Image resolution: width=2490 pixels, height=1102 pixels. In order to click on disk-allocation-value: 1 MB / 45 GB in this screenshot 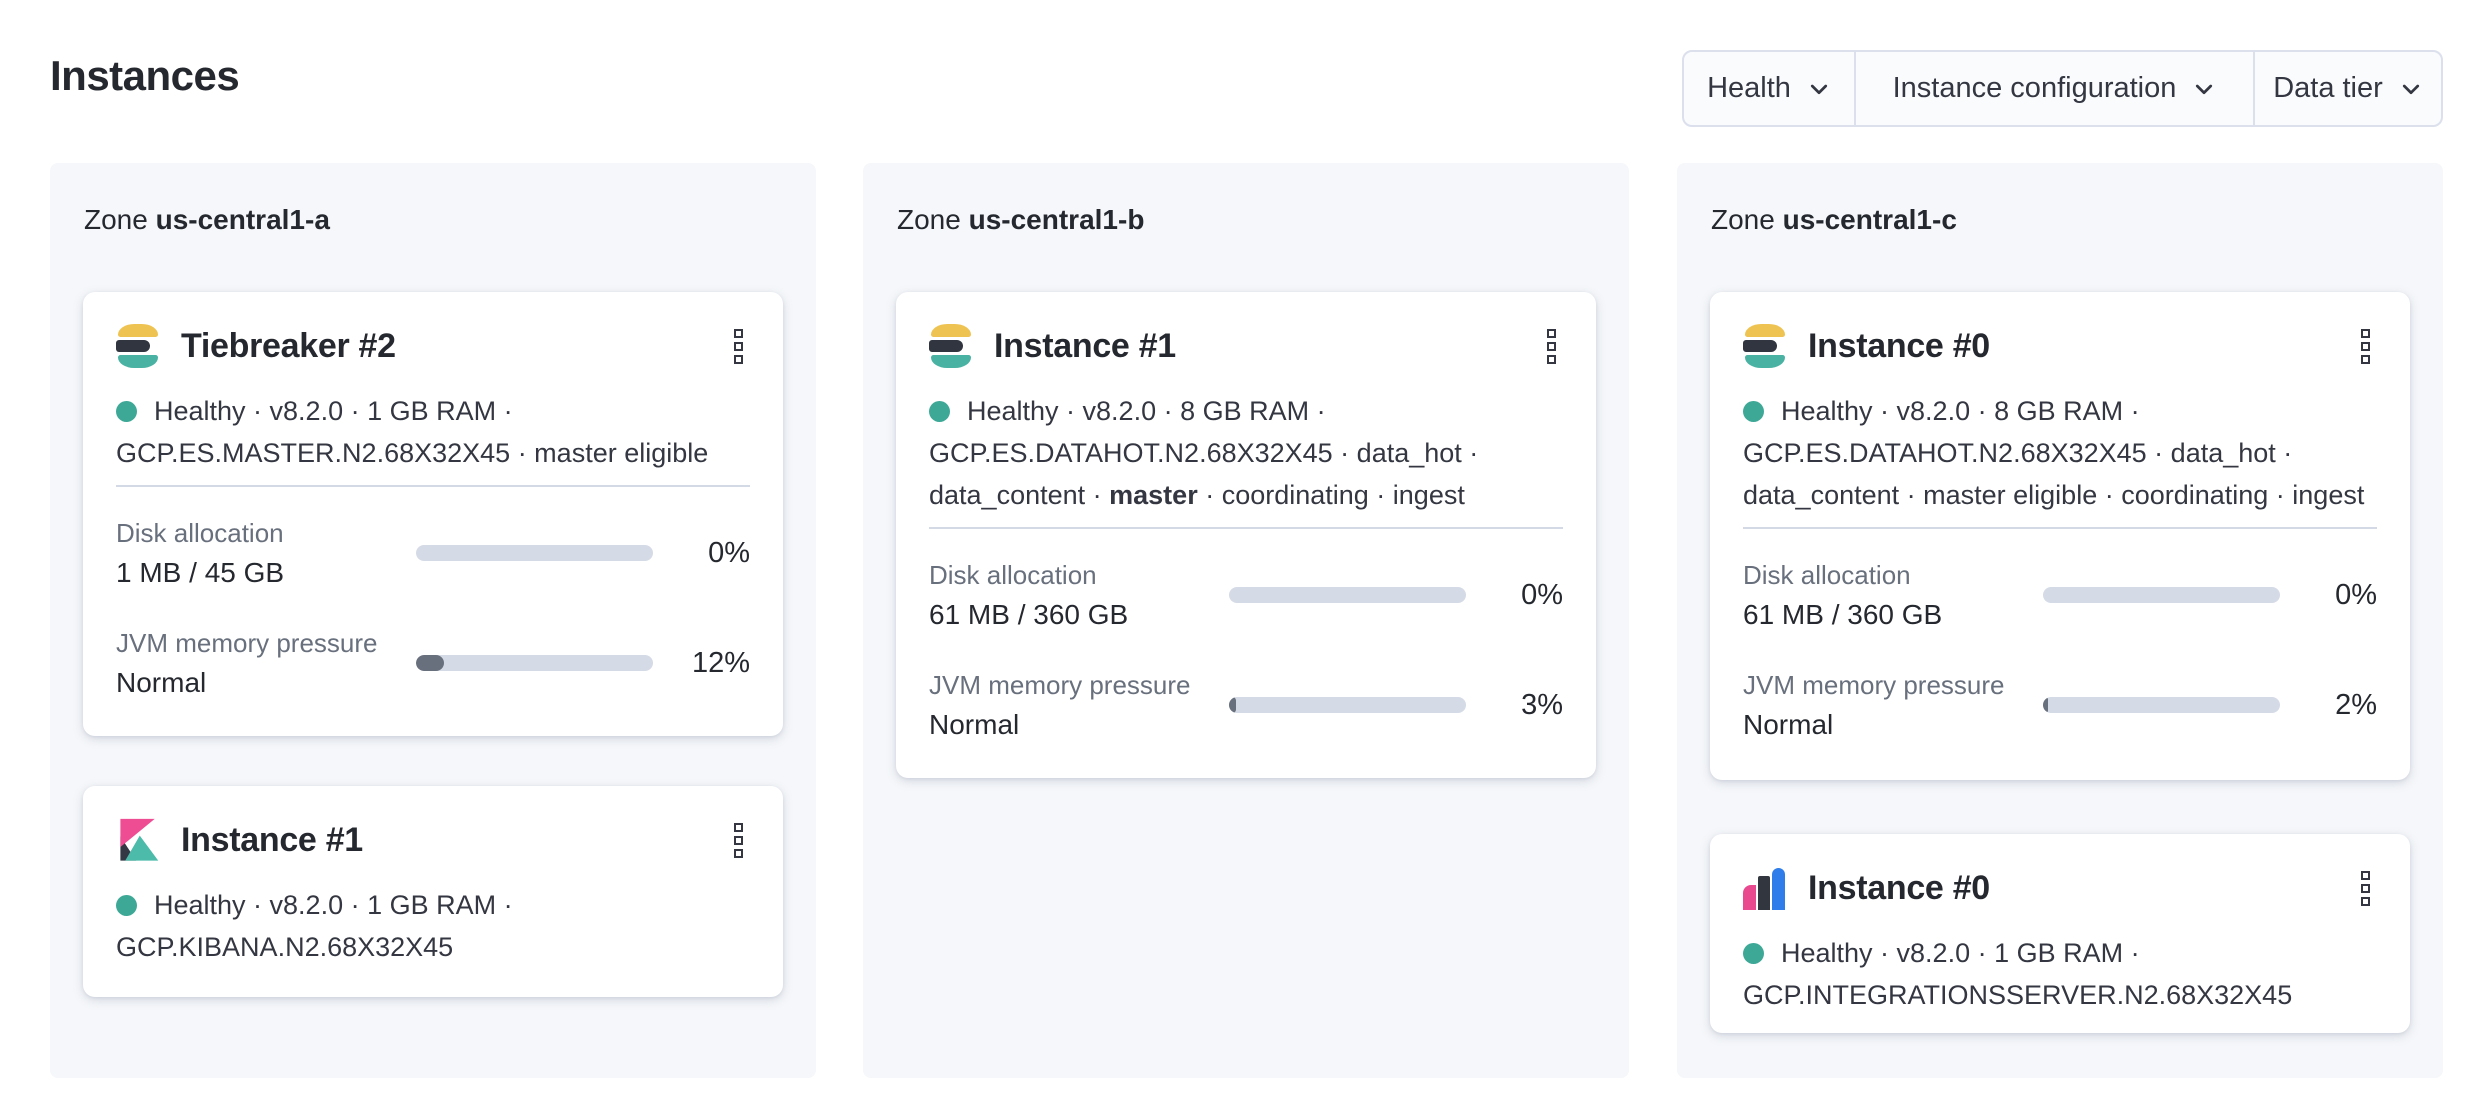, I will do `click(200, 572)`.